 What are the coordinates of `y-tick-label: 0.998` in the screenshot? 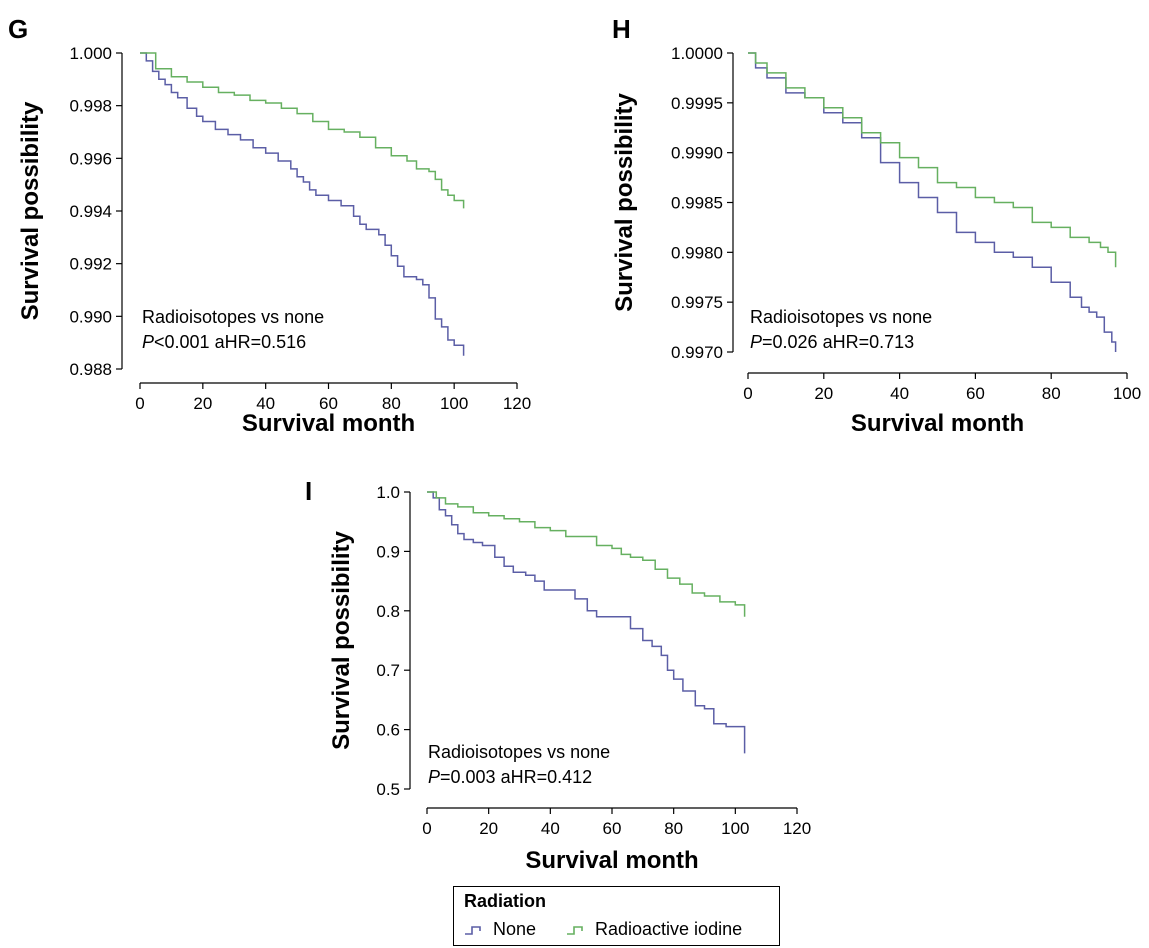 It's located at (90, 106).